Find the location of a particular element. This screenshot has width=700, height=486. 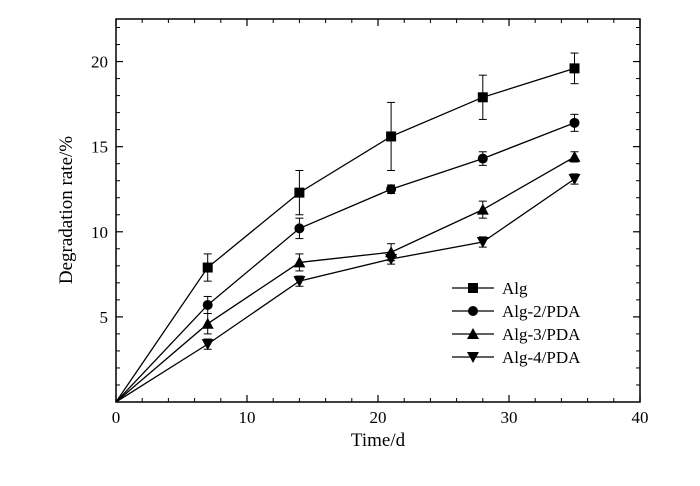

legend-entry: Alg-4/PDA is located at coordinates (516, 357).